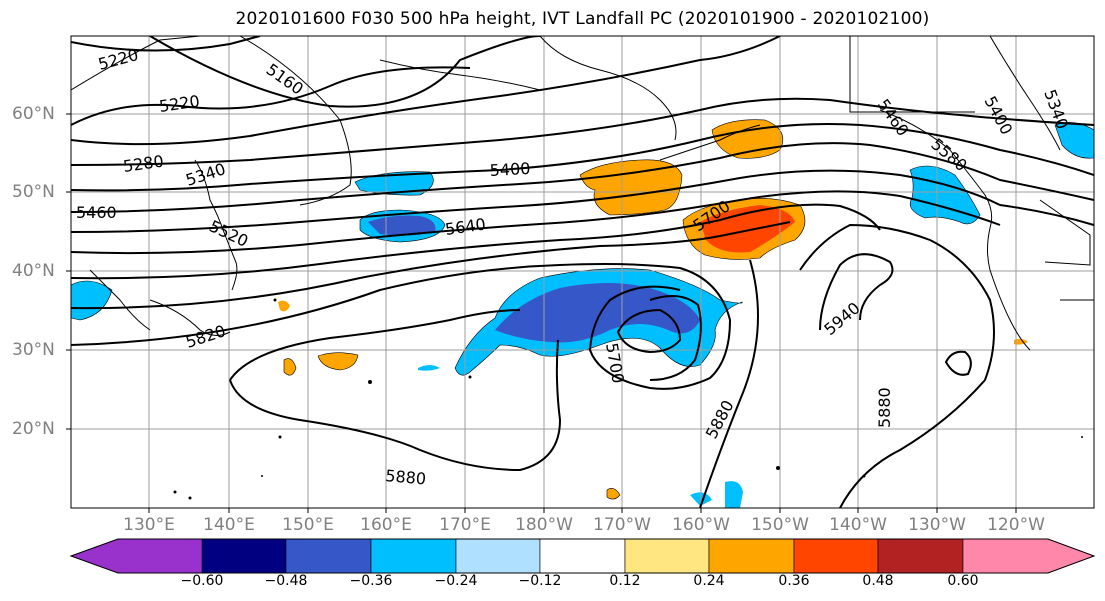  Describe the element at coordinates (510, 169) in the screenshot. I see `contour-label: 5400` at that location.